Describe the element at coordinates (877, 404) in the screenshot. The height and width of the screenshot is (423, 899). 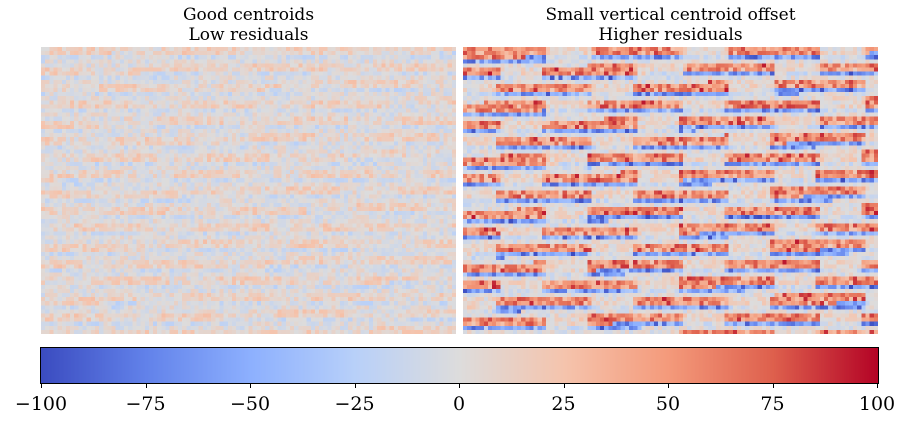
I see `colorbar-tick-label: 100` at that location.